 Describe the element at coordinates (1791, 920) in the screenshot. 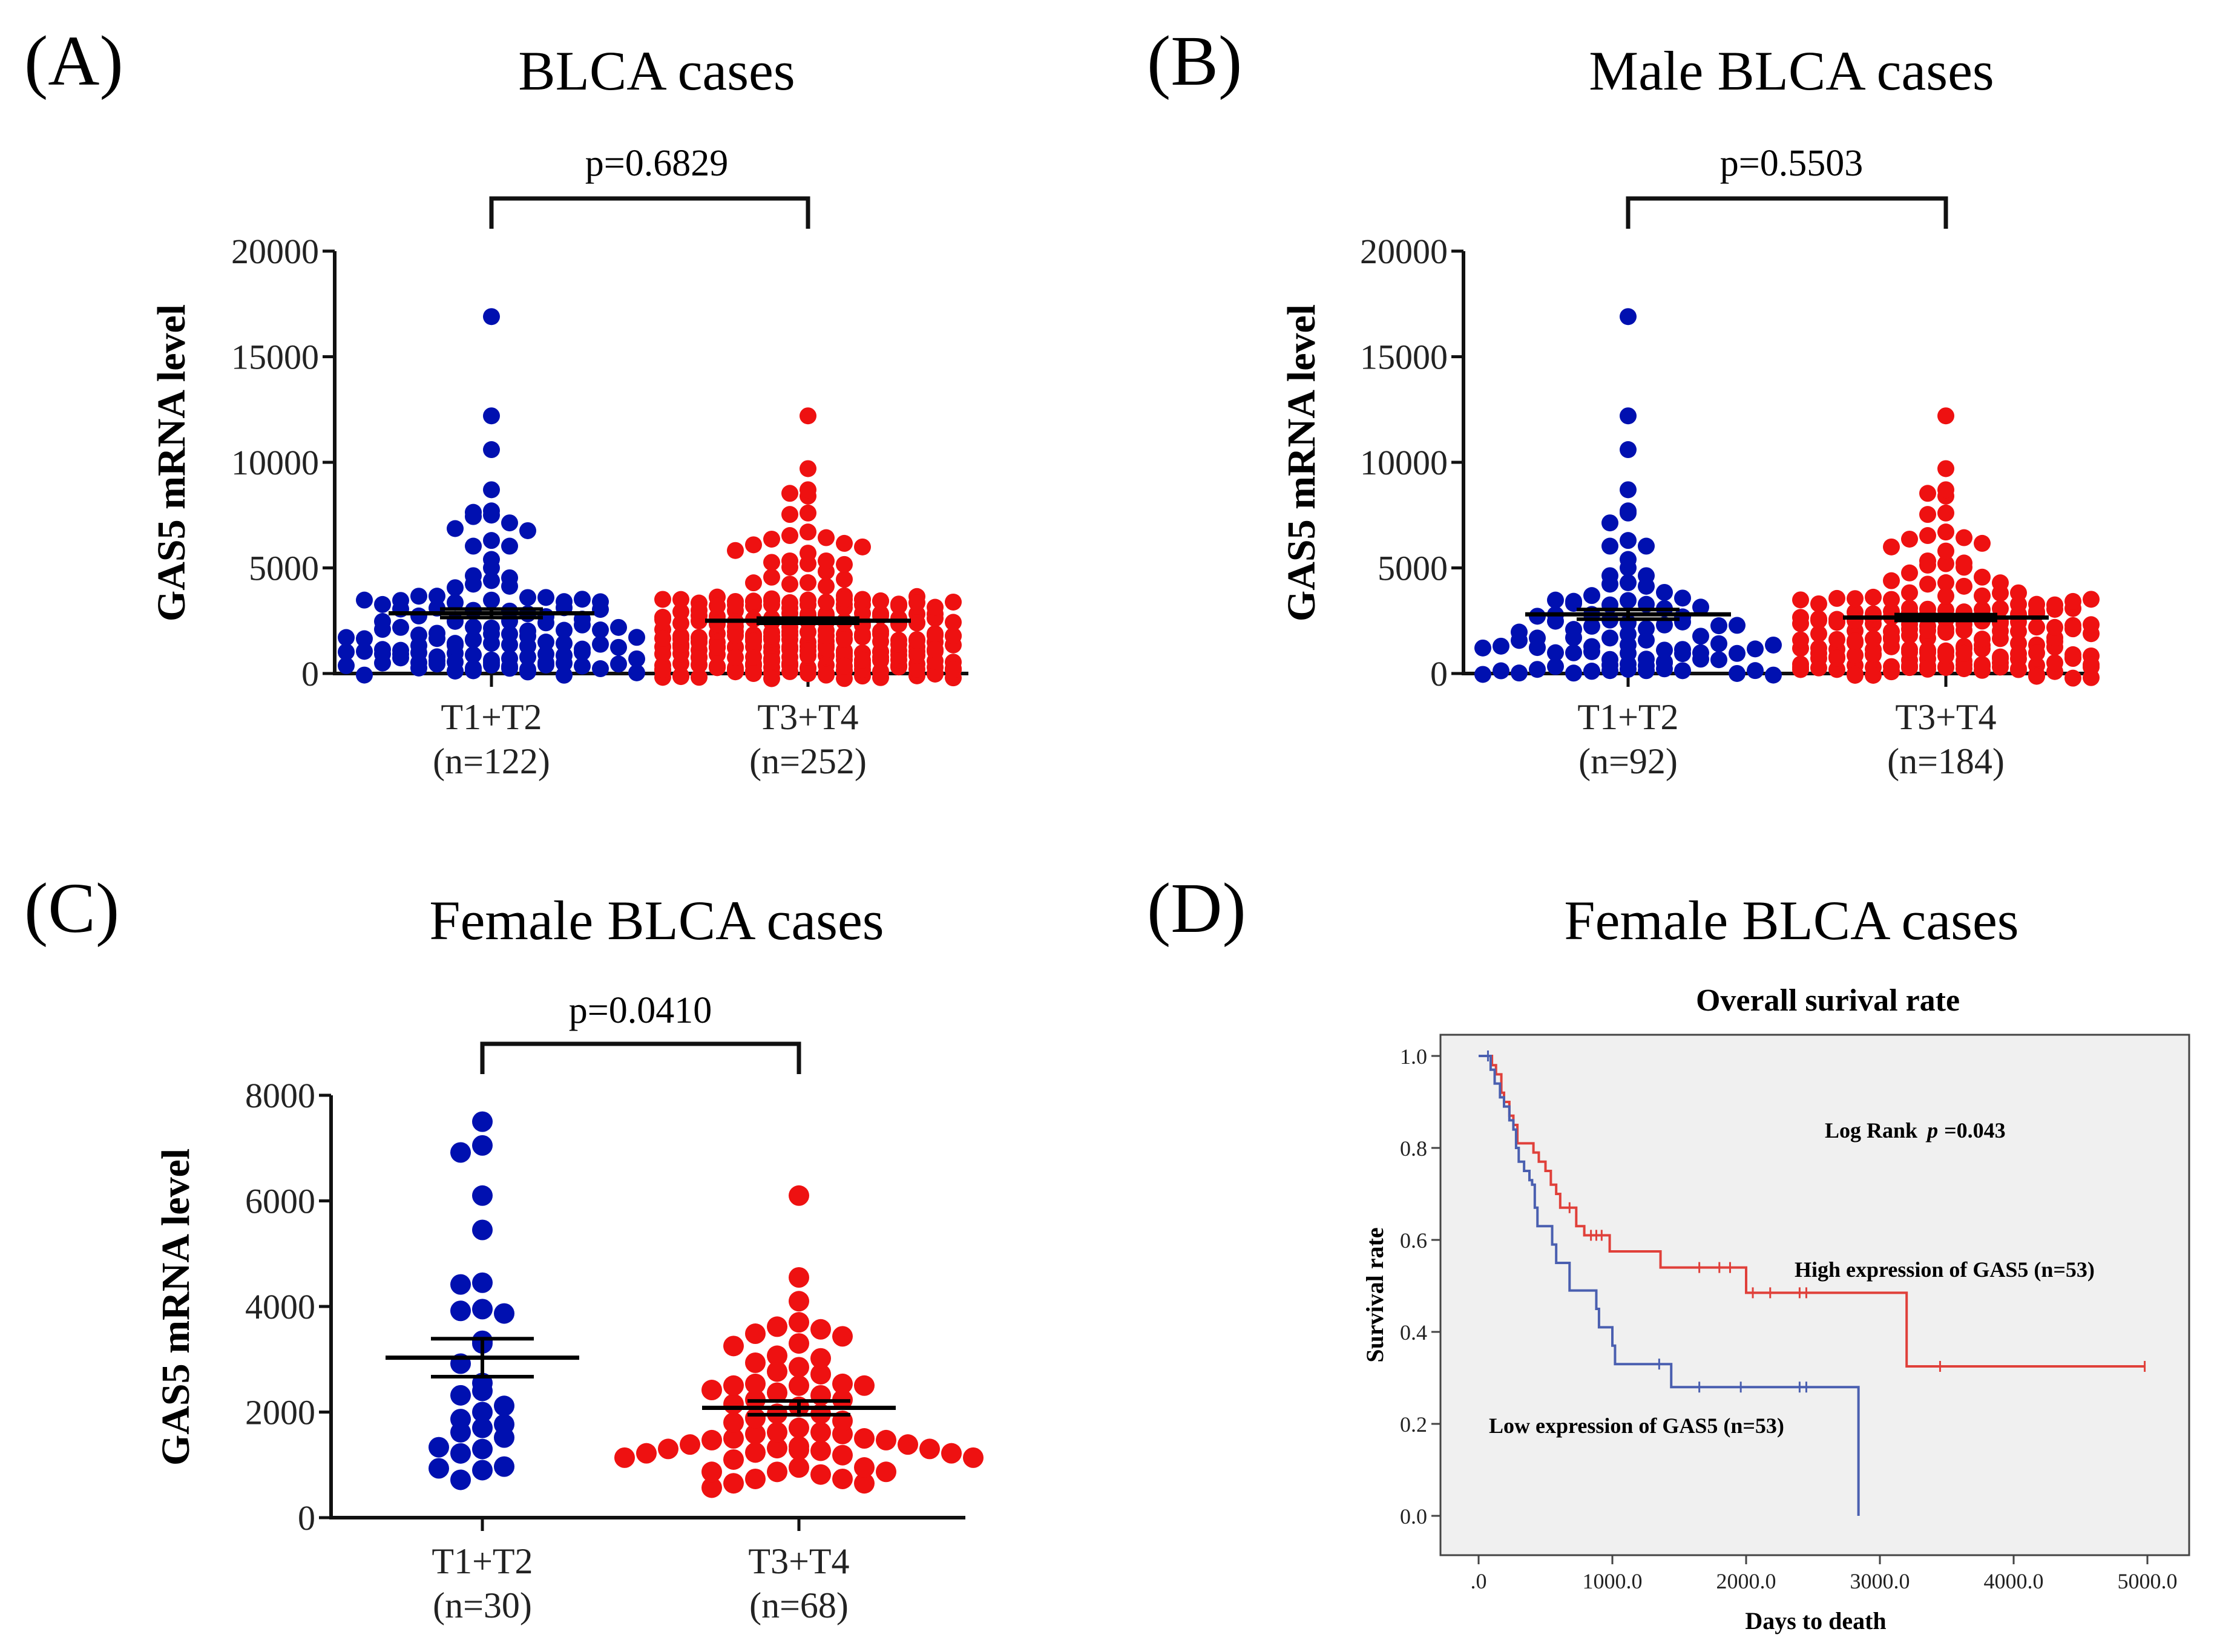

I see `panel-d-title: Female BLCA cases` at that location.